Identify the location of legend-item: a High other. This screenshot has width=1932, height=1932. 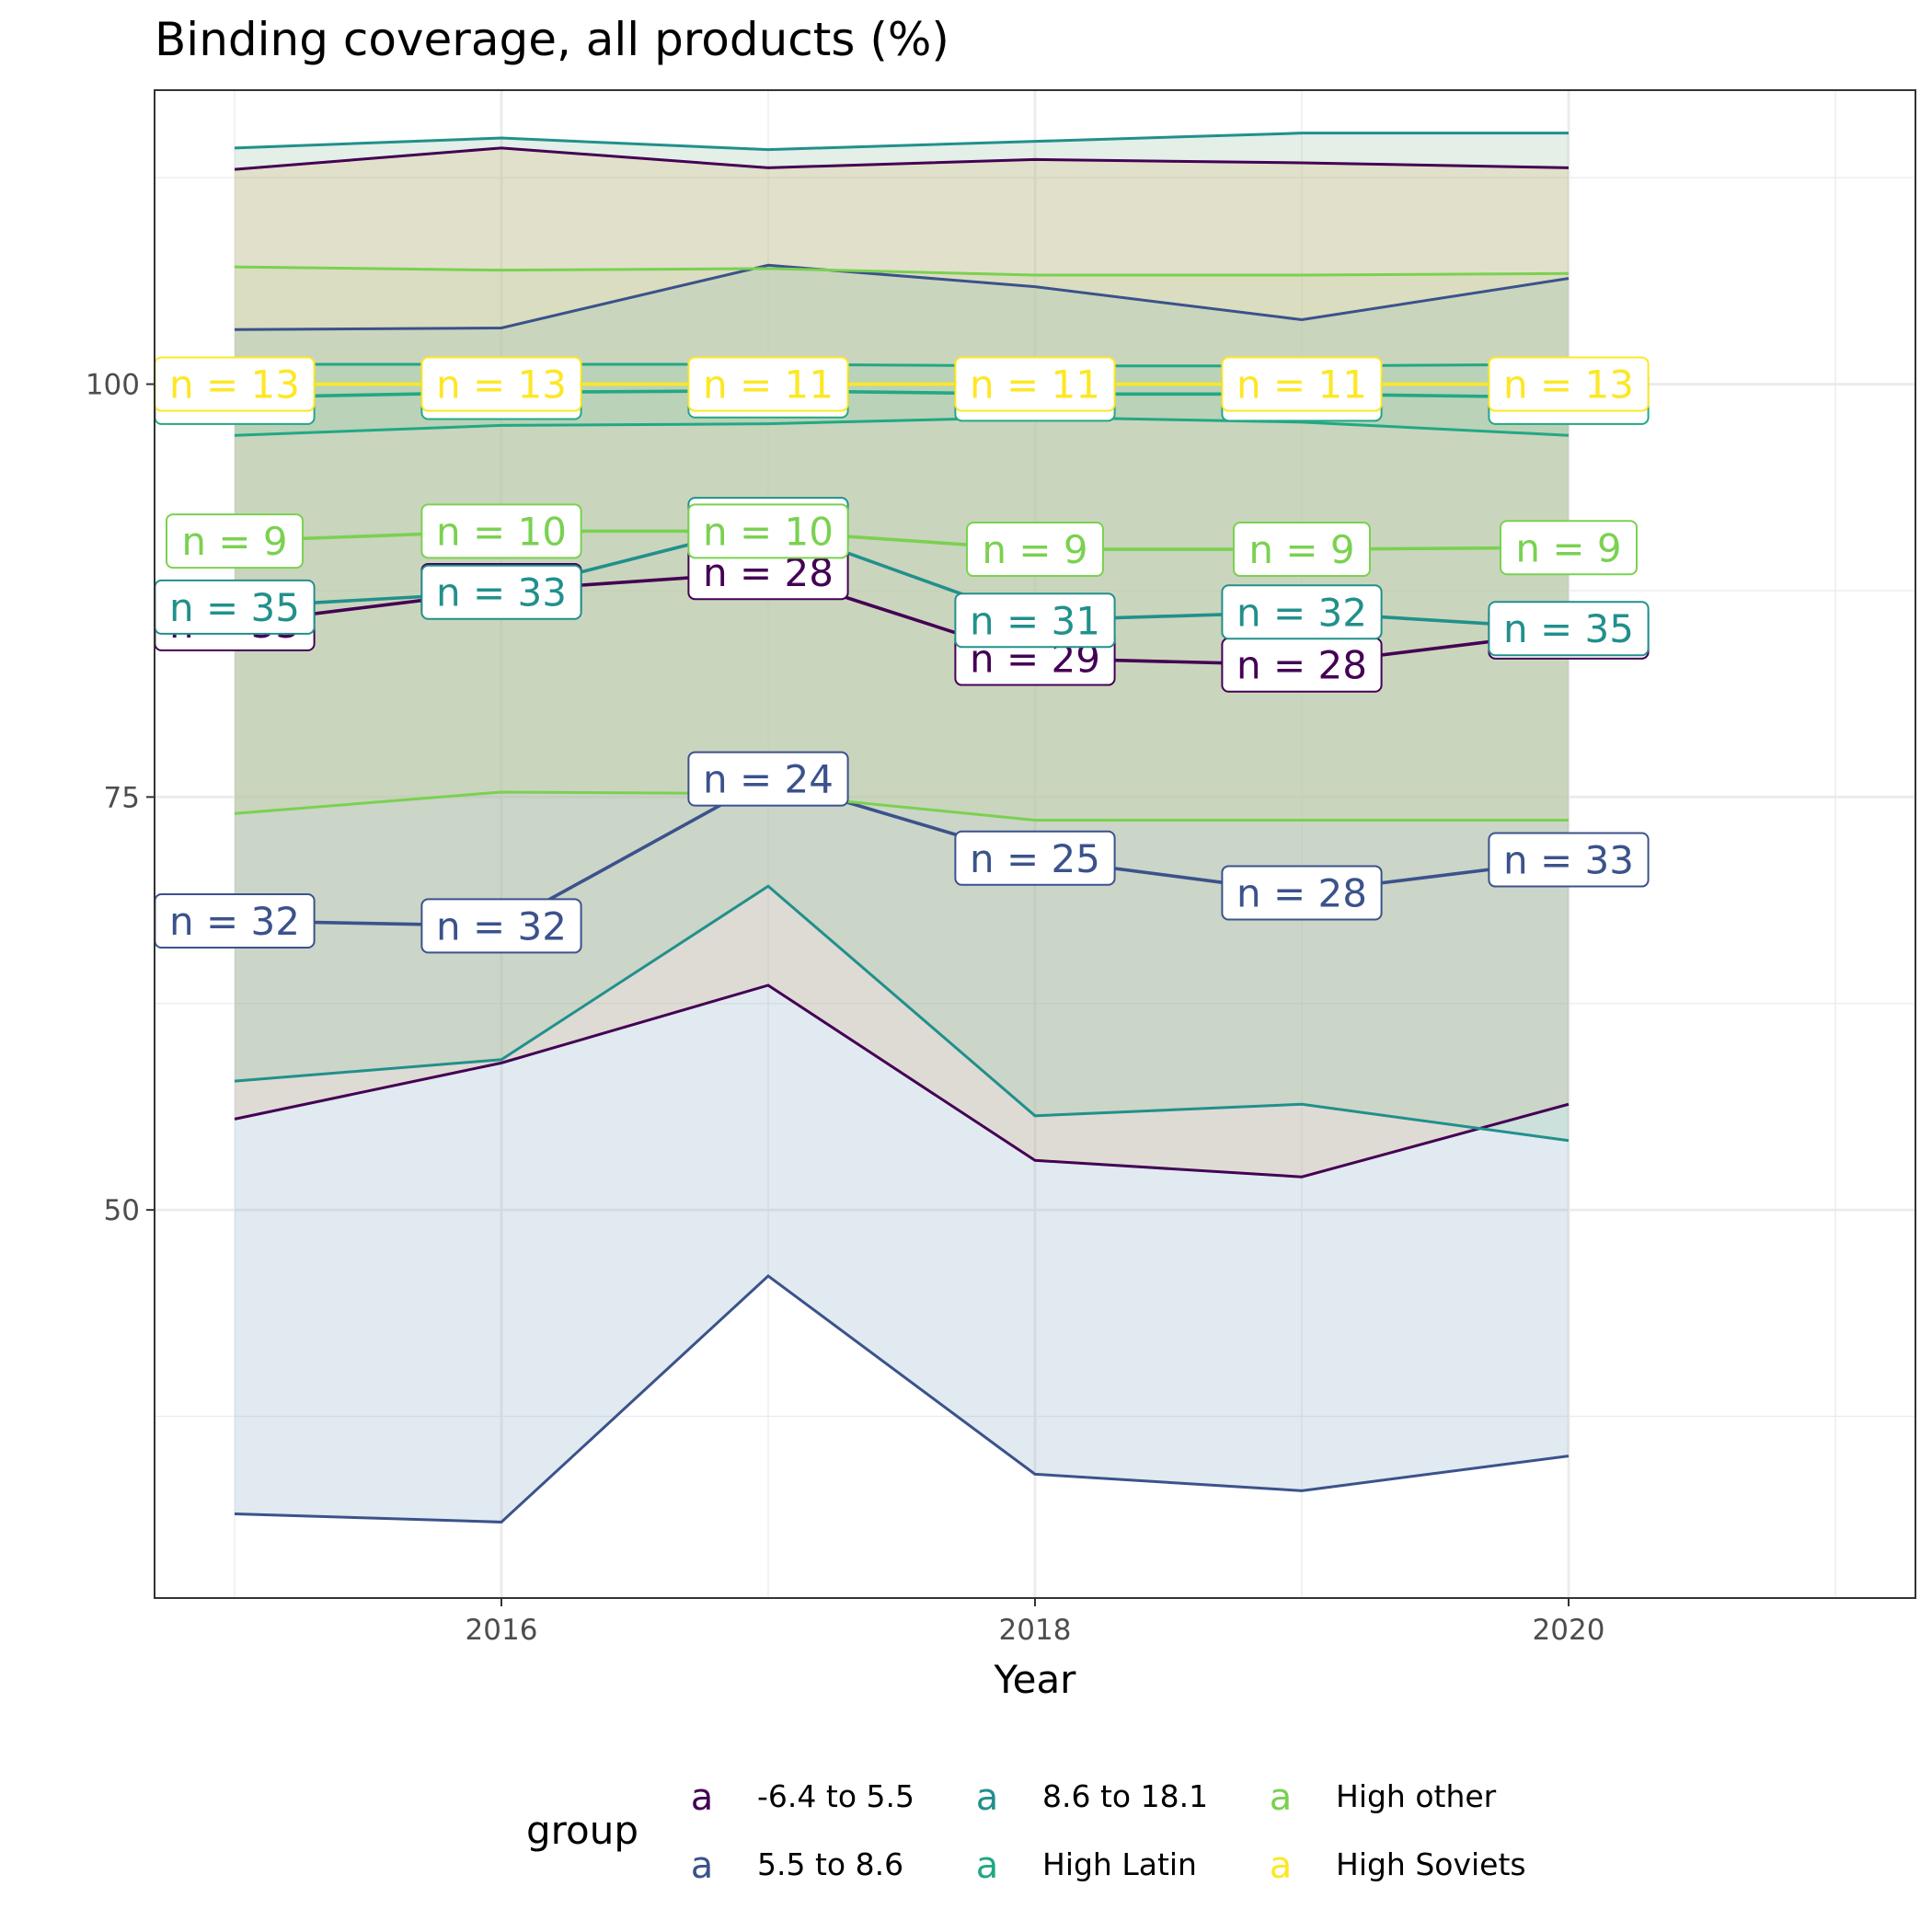
(1383, 1798).